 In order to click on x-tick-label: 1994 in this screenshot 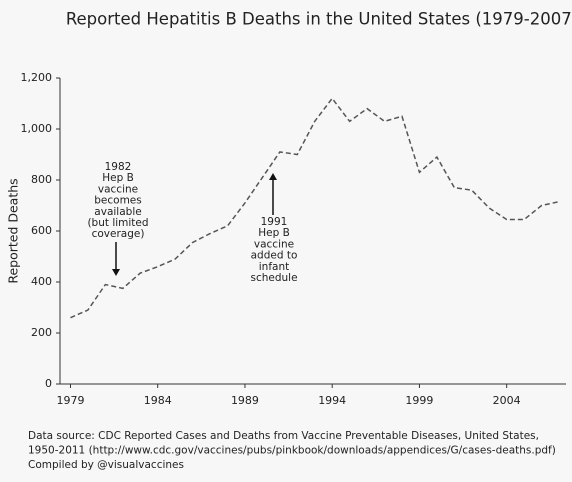, I will do `click(332, 400)`.